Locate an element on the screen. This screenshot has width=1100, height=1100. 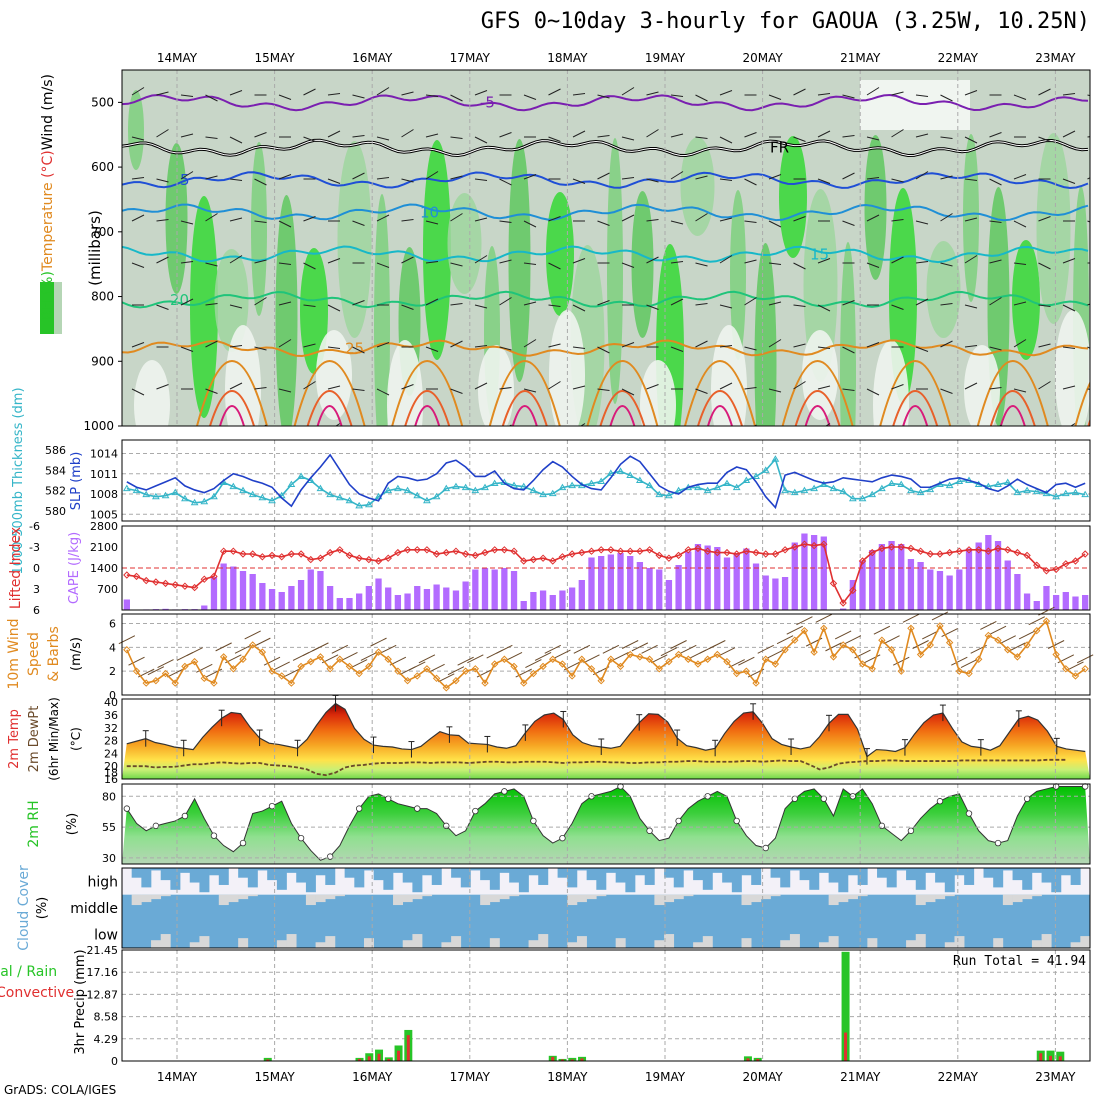
bottom-date-label: 23MAY is located at coordinates (1055, 1077).